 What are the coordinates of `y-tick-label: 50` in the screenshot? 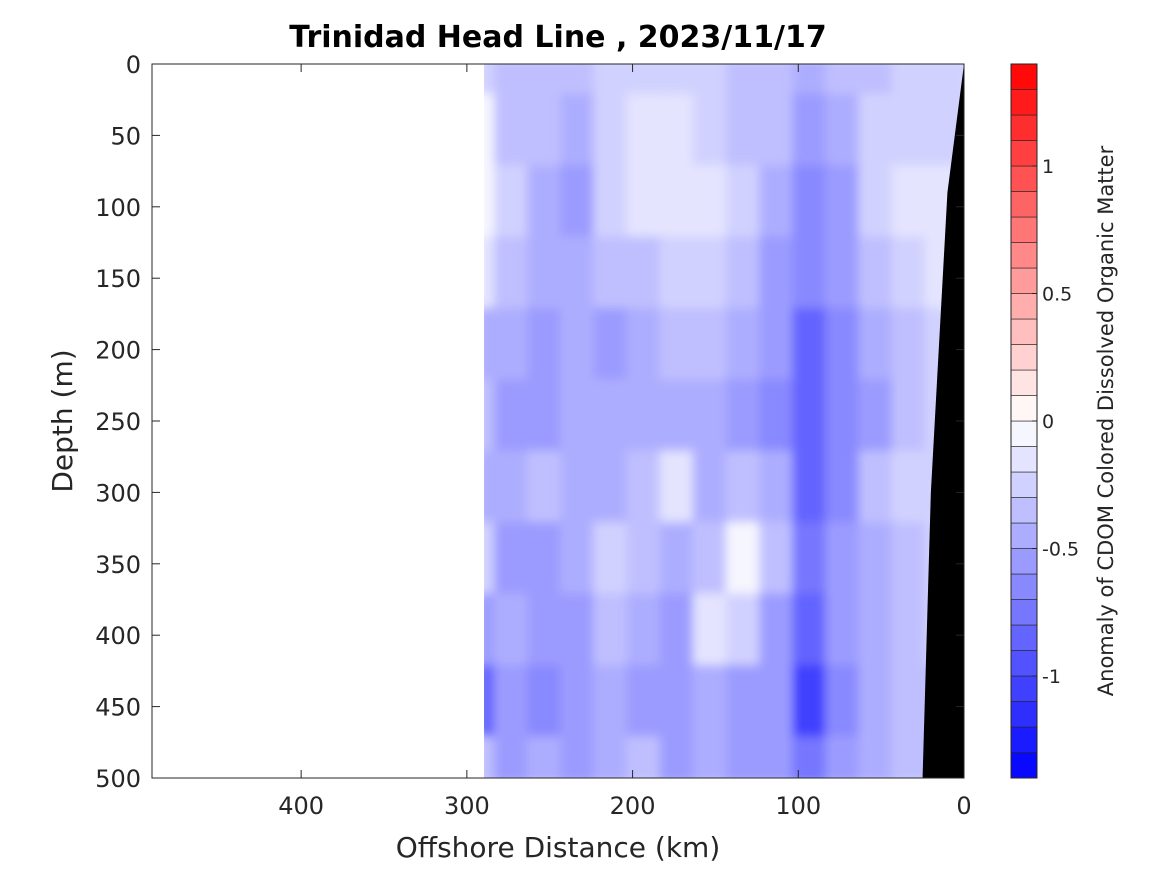 It's located at (125, 136).